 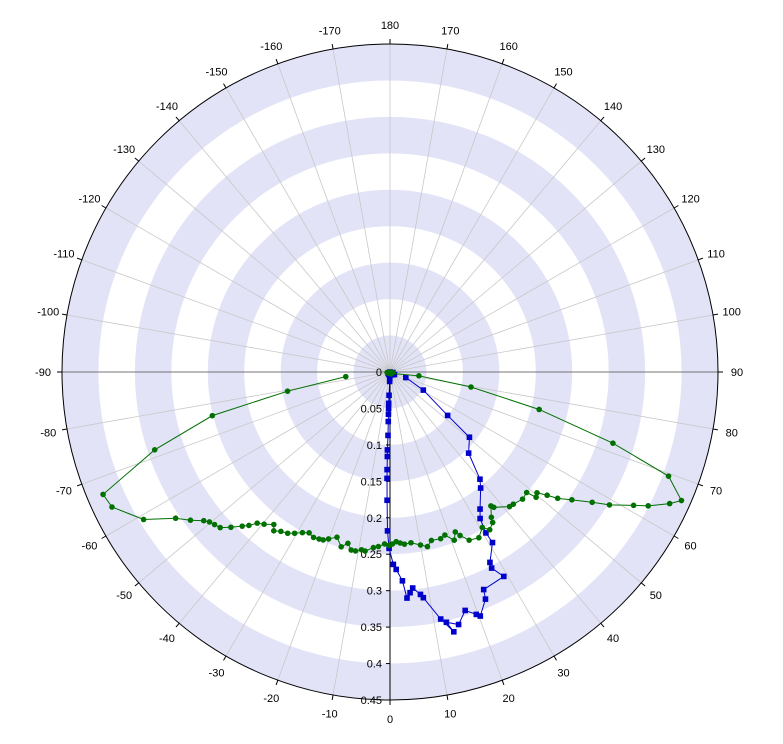 What do you see at coordinates (374, 592) in the screenshot?
I see `radial-tick-label: 0.3` at bounding box center [374, 592].